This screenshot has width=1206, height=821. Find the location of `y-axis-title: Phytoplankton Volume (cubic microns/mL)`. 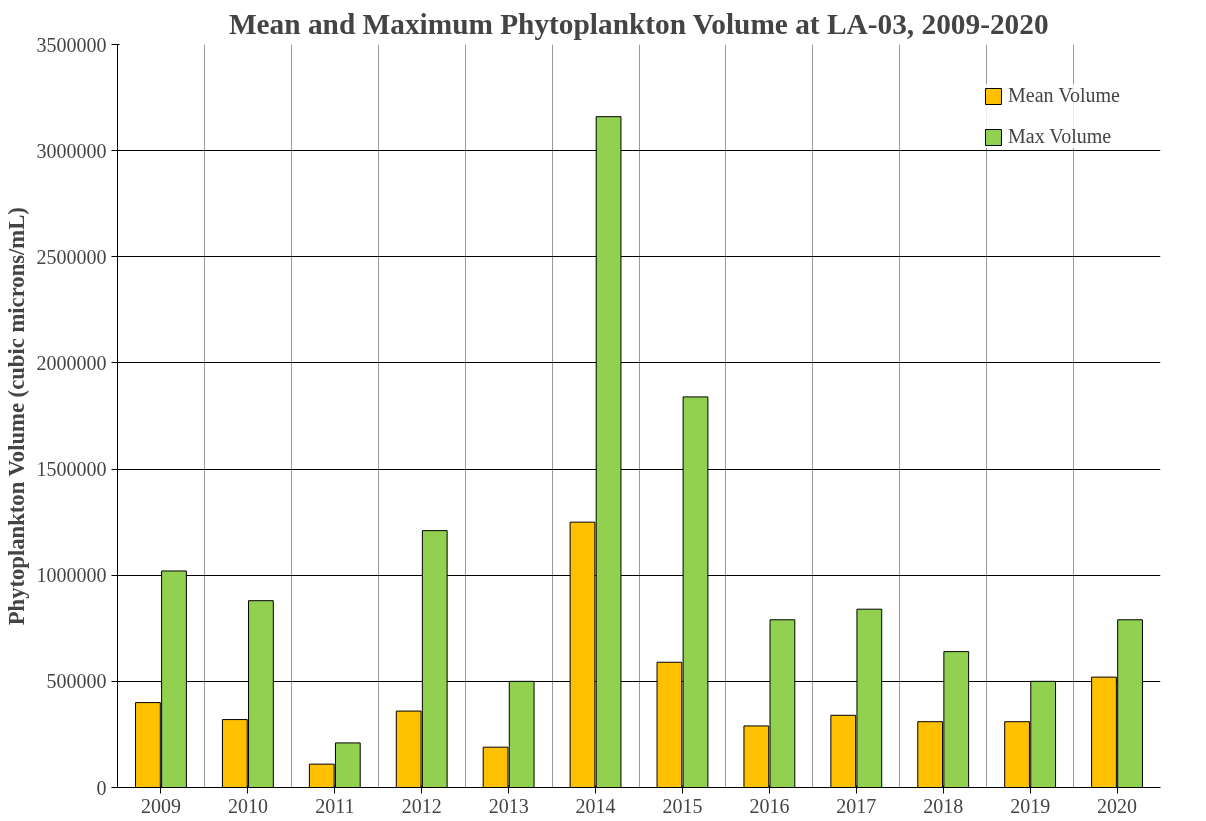

y-axis-title: Phytoplankton Volume (cubic microns/mL) is located at coordinates (16, 416).